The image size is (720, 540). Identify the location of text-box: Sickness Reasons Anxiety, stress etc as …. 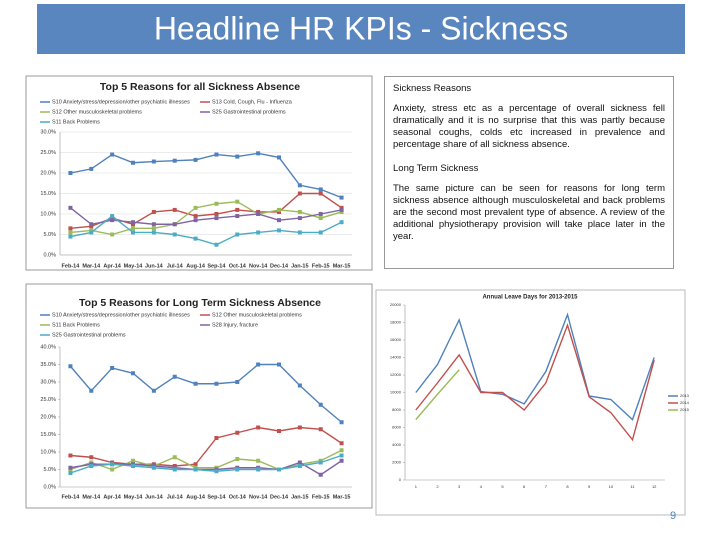
(529, 172).